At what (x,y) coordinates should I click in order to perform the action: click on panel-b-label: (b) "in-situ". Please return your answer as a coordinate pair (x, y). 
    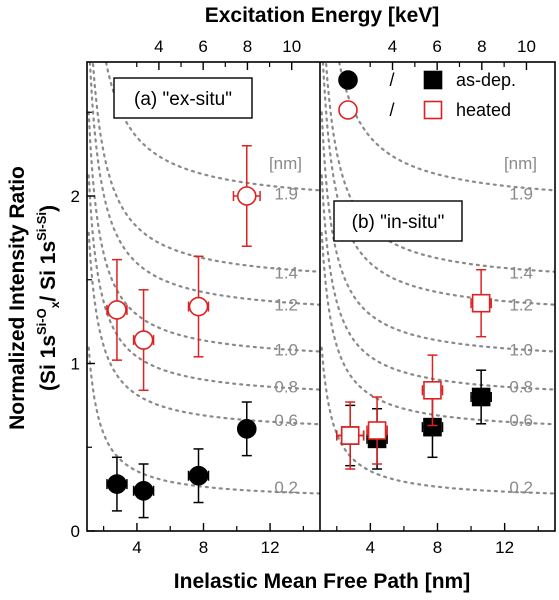
    Looking at the image, I should click on (398, 222).